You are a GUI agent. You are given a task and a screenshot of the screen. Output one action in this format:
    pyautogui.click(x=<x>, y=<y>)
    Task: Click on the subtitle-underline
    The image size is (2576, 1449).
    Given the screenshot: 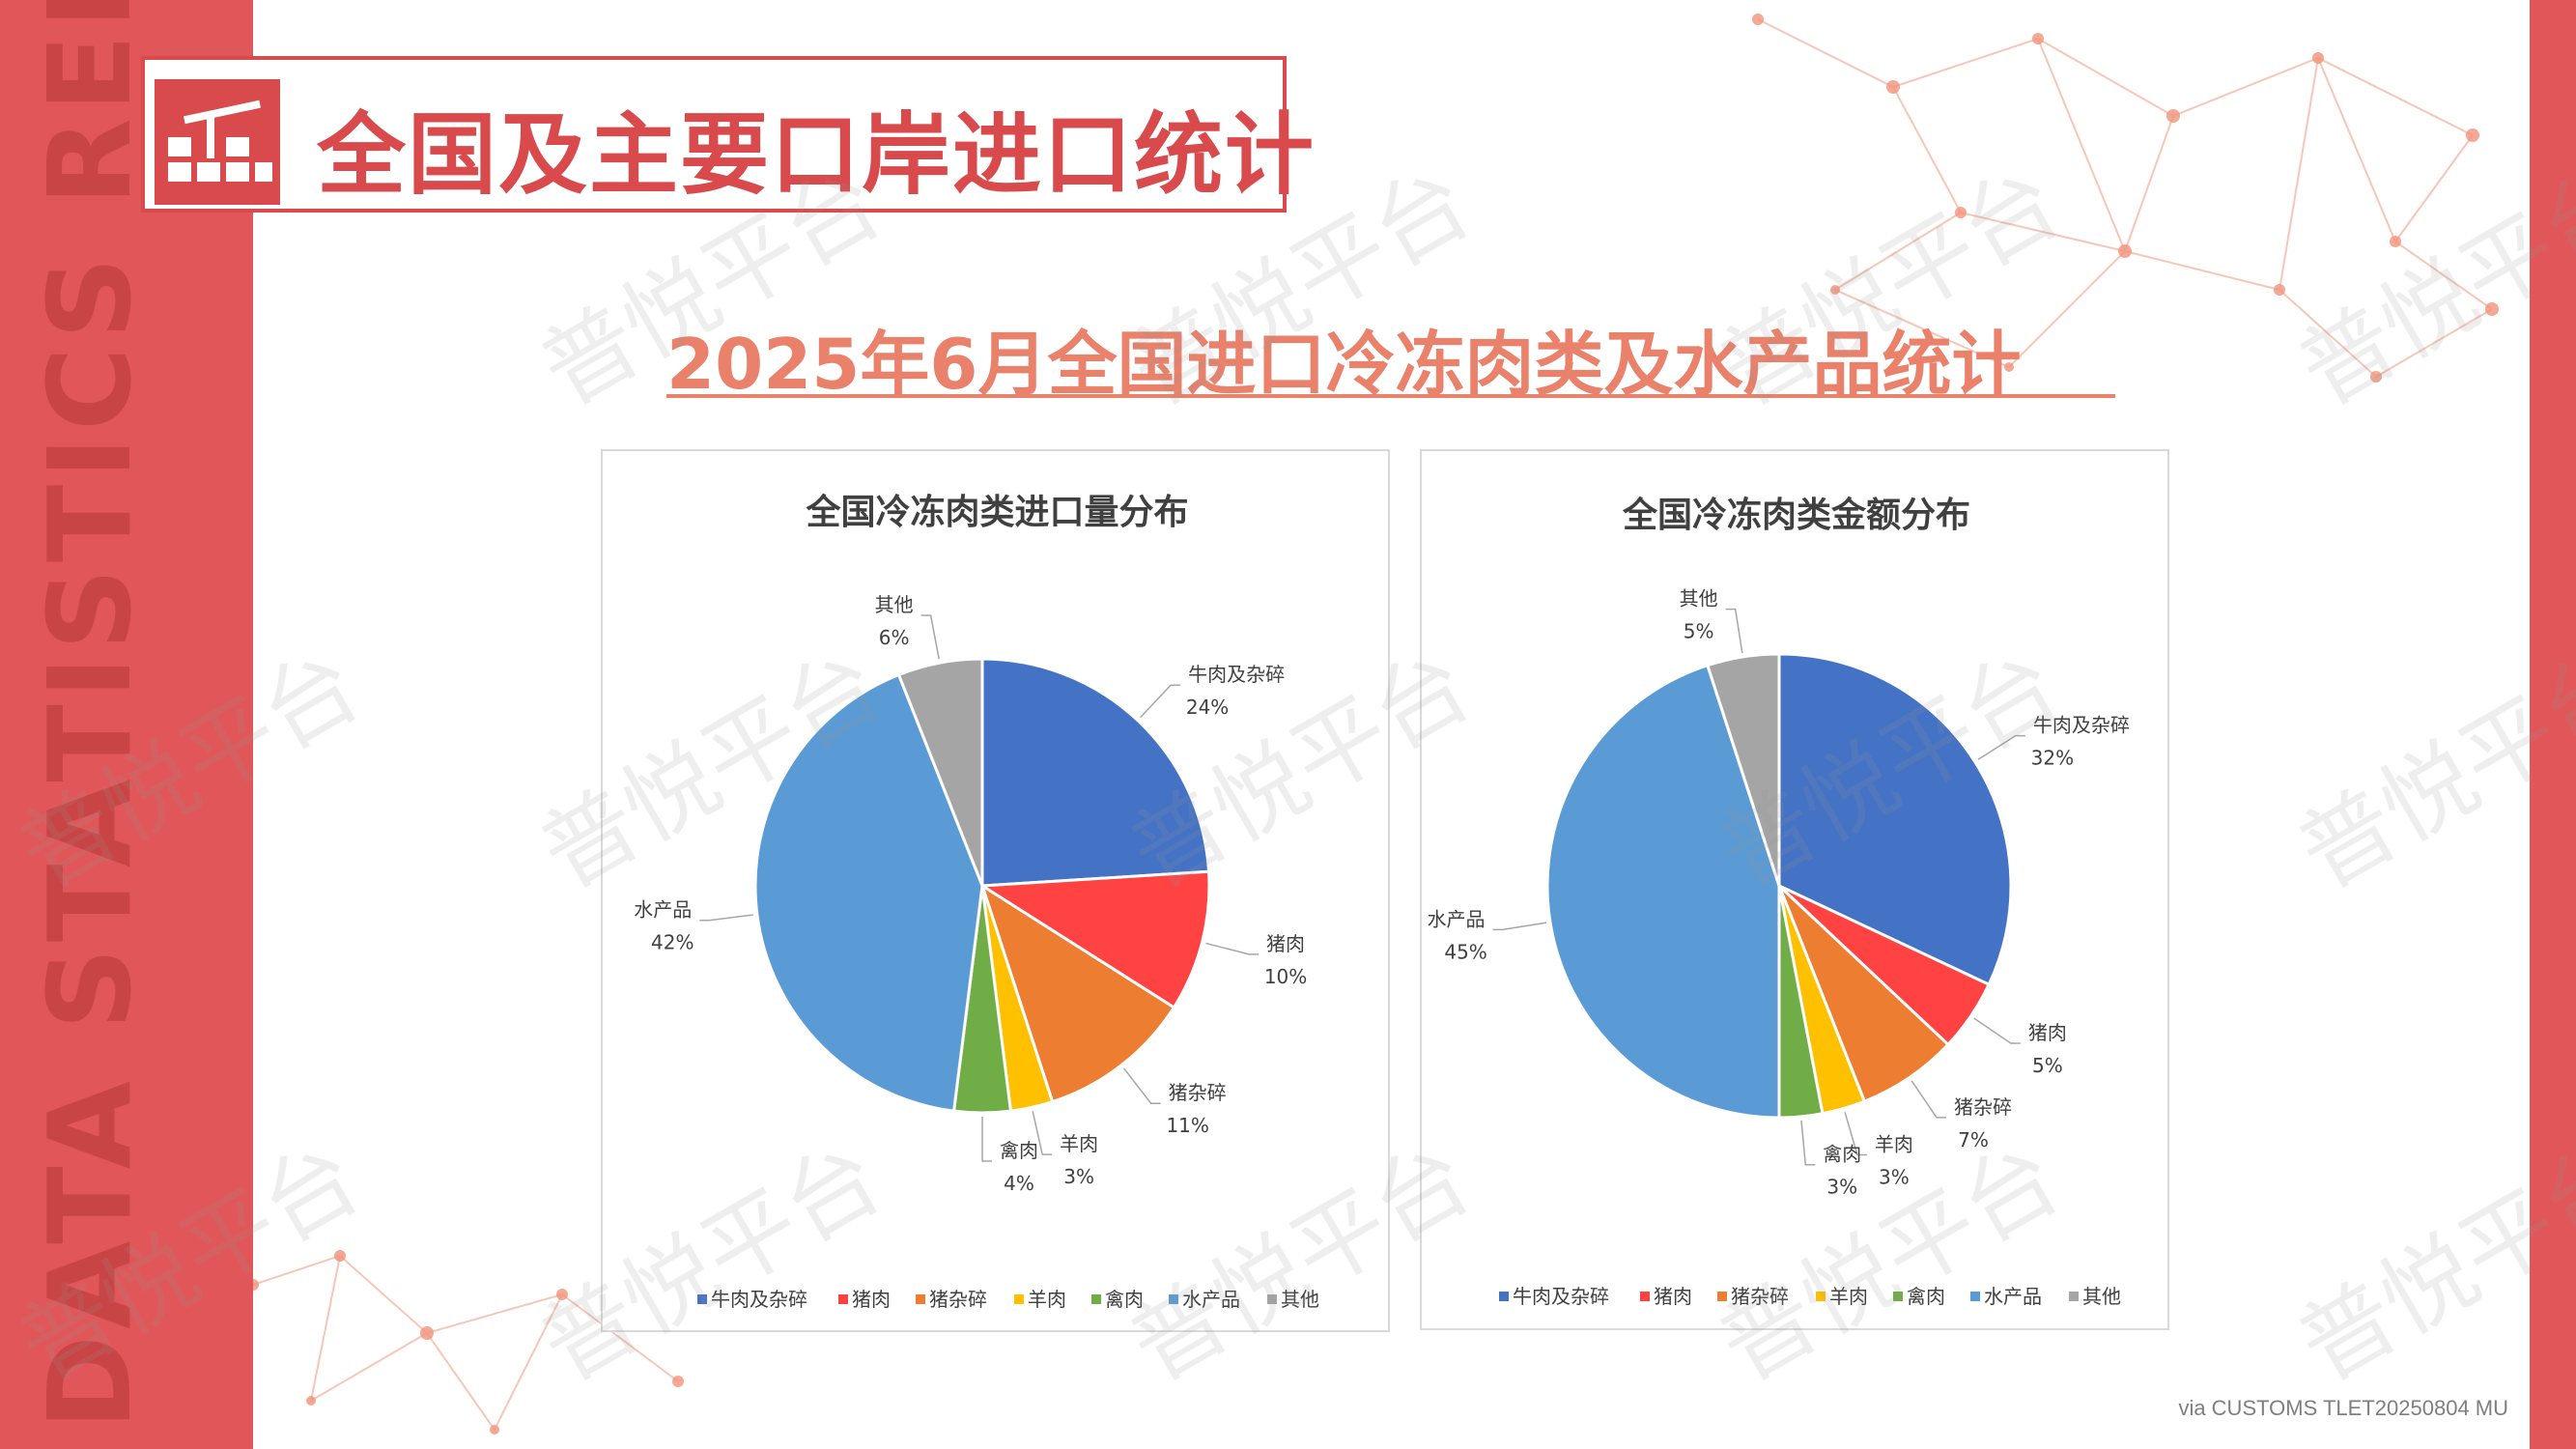 What is the action you would take?
    pyautogui.click(x=1390, y=396)
    